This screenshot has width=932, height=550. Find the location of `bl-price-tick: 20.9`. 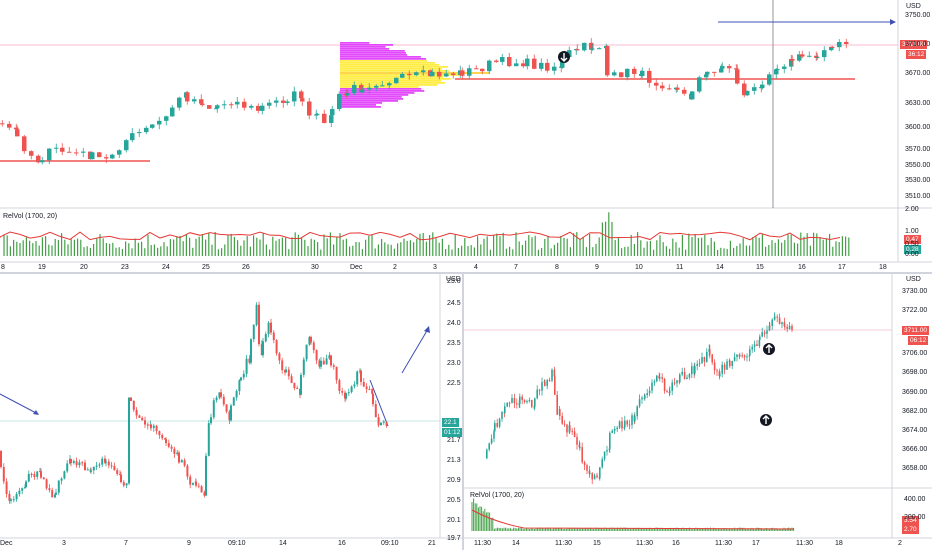

bl-price-tick: 20.9 is located at coordinates (454, 480).